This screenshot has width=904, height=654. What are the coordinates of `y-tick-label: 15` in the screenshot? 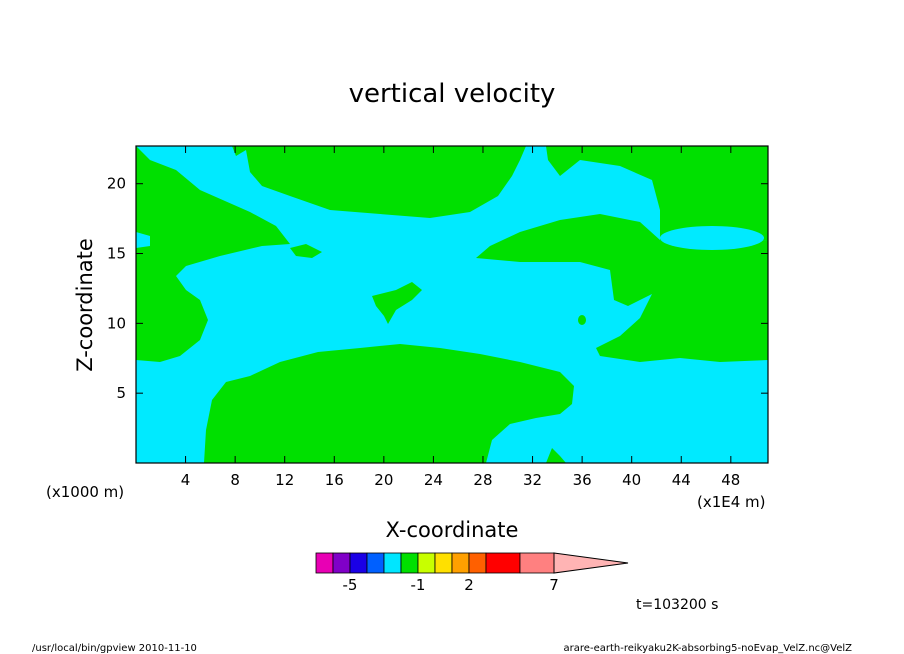 It's located at (116, 254).